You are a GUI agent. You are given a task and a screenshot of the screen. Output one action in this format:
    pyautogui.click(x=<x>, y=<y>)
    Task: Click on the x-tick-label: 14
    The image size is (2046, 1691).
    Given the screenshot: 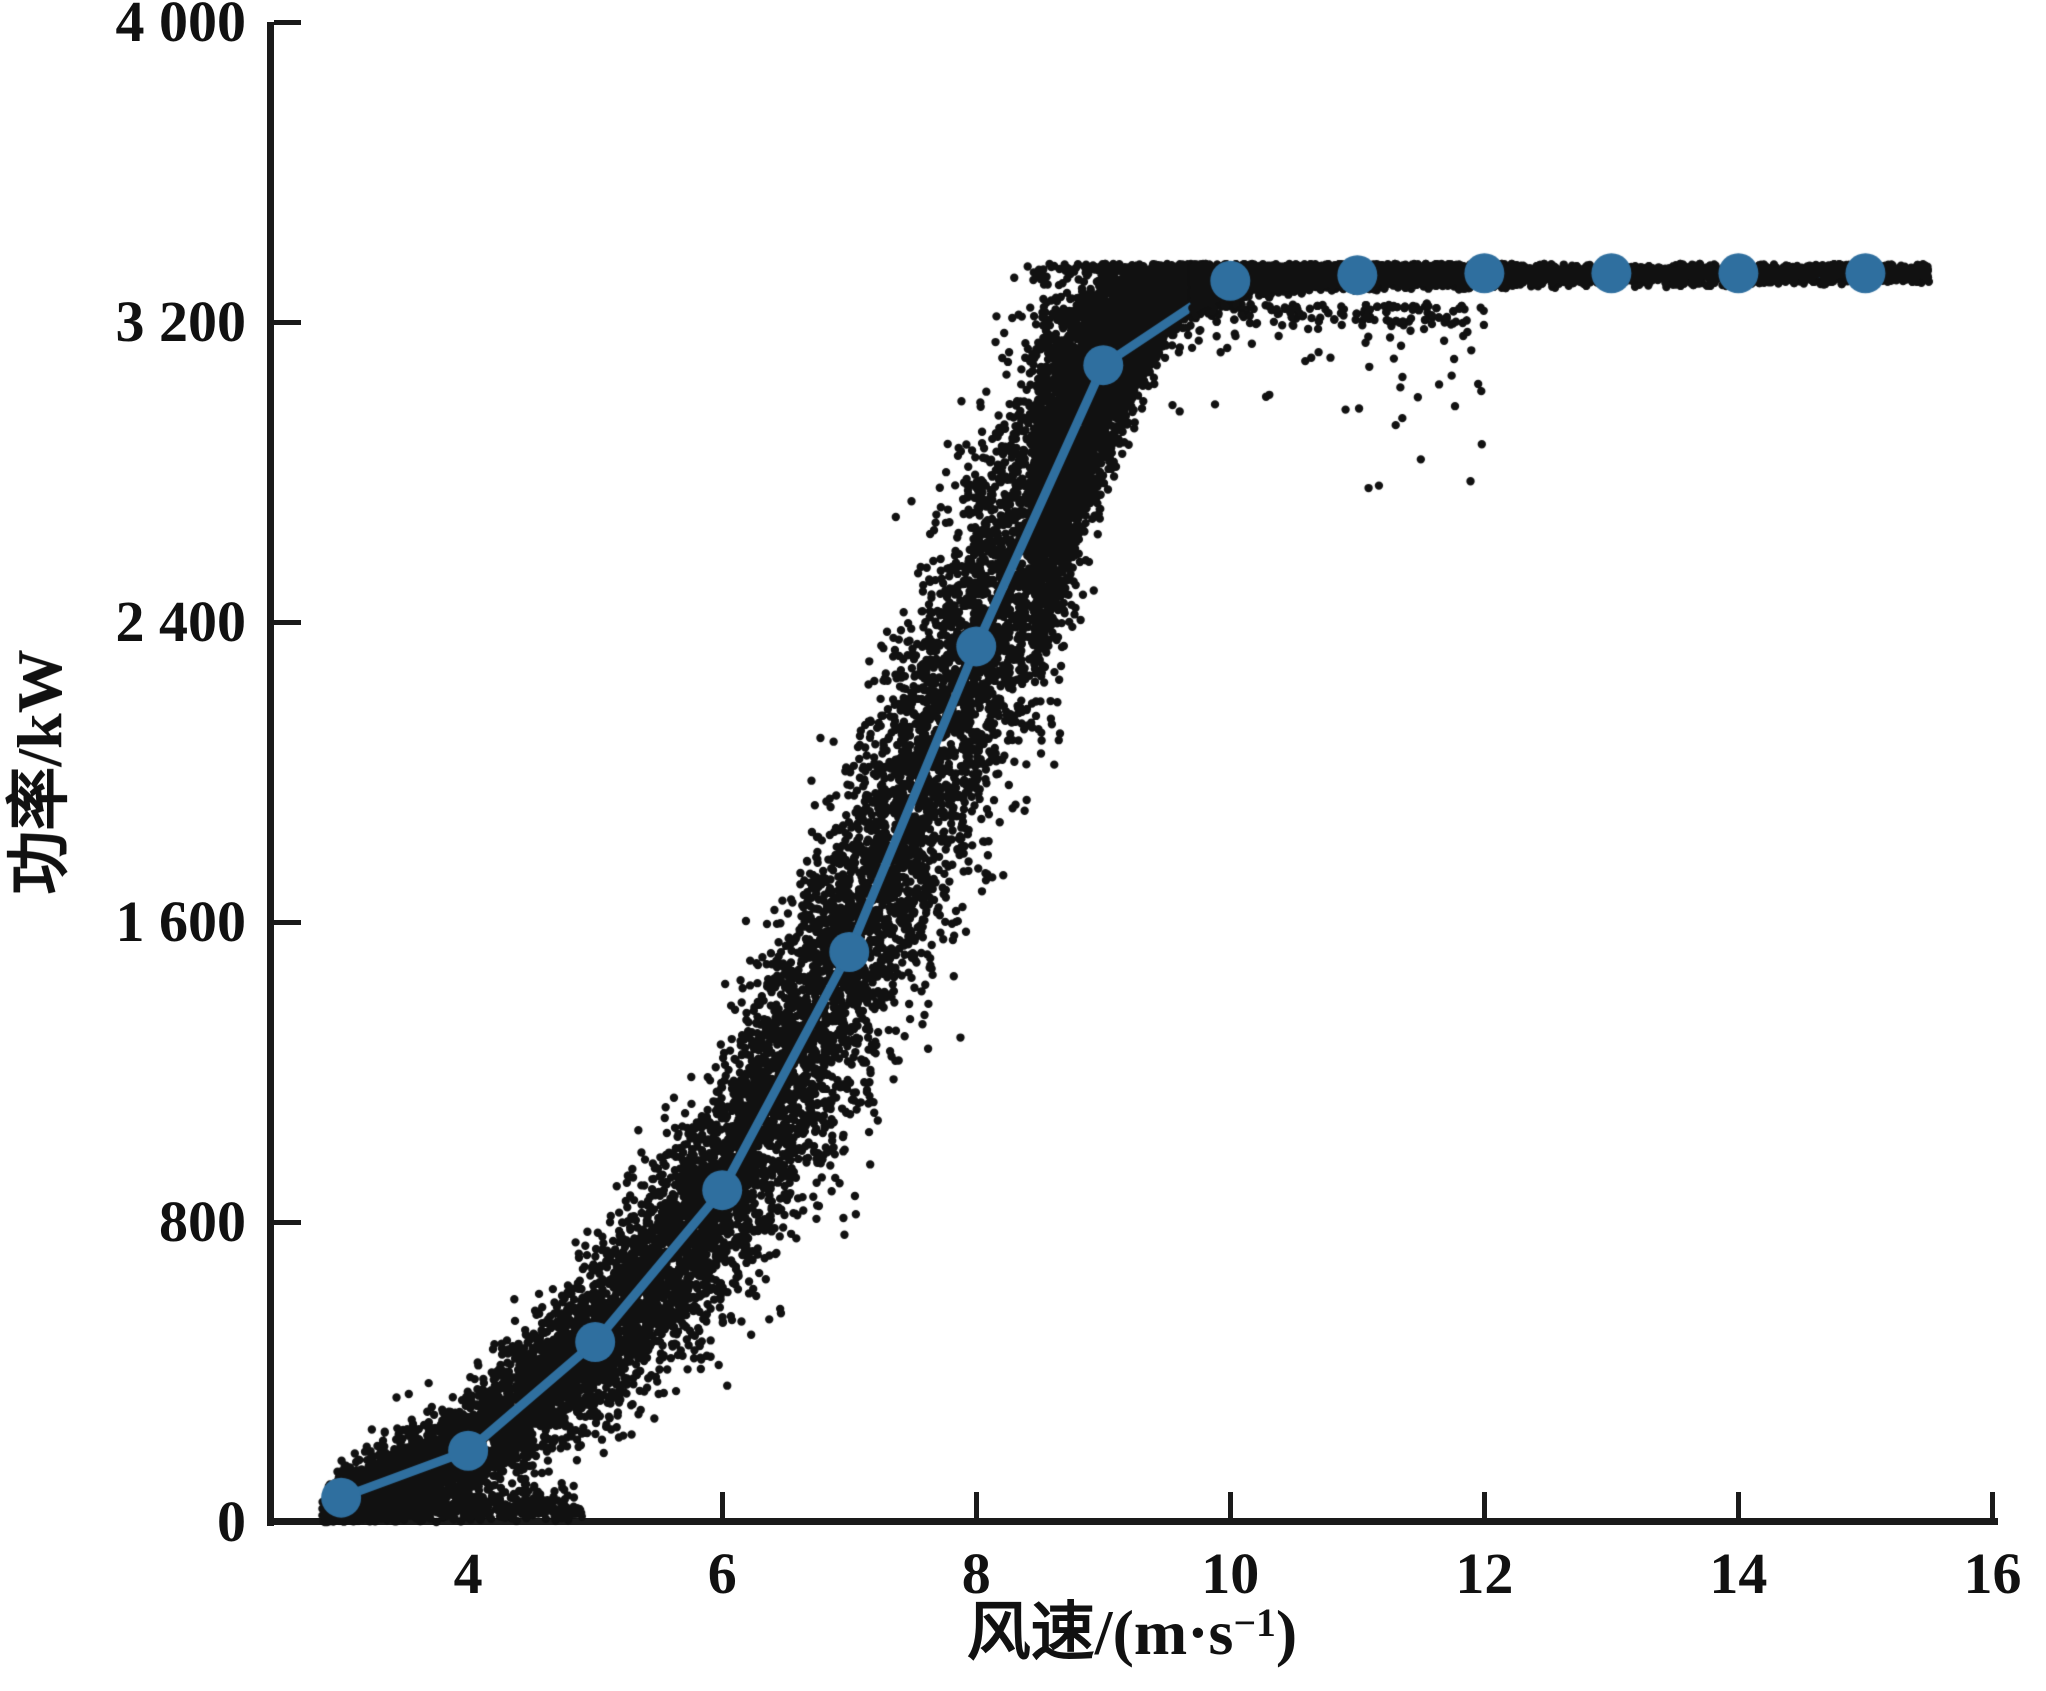 What is the action you would take?
    pyautogui.click(x=1738, y=1573)
    